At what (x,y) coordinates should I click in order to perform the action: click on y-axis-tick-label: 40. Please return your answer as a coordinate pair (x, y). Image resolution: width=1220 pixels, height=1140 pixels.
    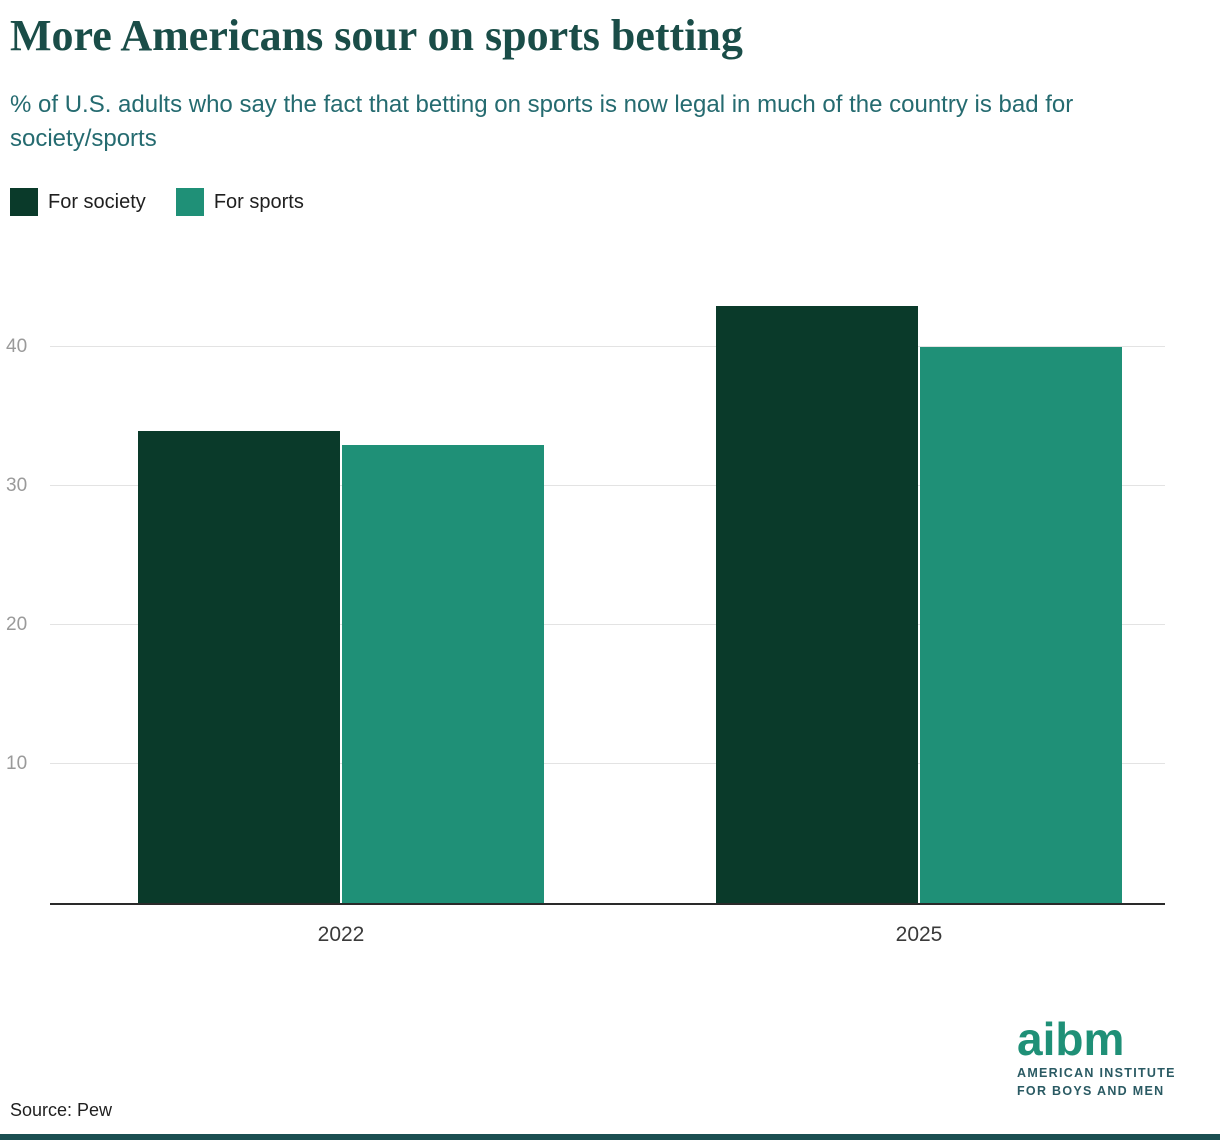
    Looking at the image, I should click on (17, 347).